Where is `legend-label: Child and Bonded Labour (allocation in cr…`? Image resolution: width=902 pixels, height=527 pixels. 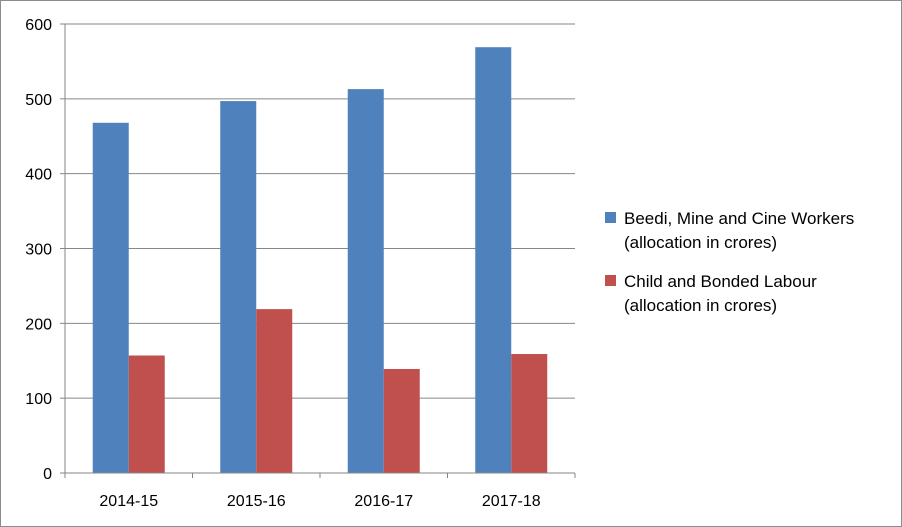
legend-label: Child and Bonded Labour (allocation in cr… is located at coordinates (720, 293).